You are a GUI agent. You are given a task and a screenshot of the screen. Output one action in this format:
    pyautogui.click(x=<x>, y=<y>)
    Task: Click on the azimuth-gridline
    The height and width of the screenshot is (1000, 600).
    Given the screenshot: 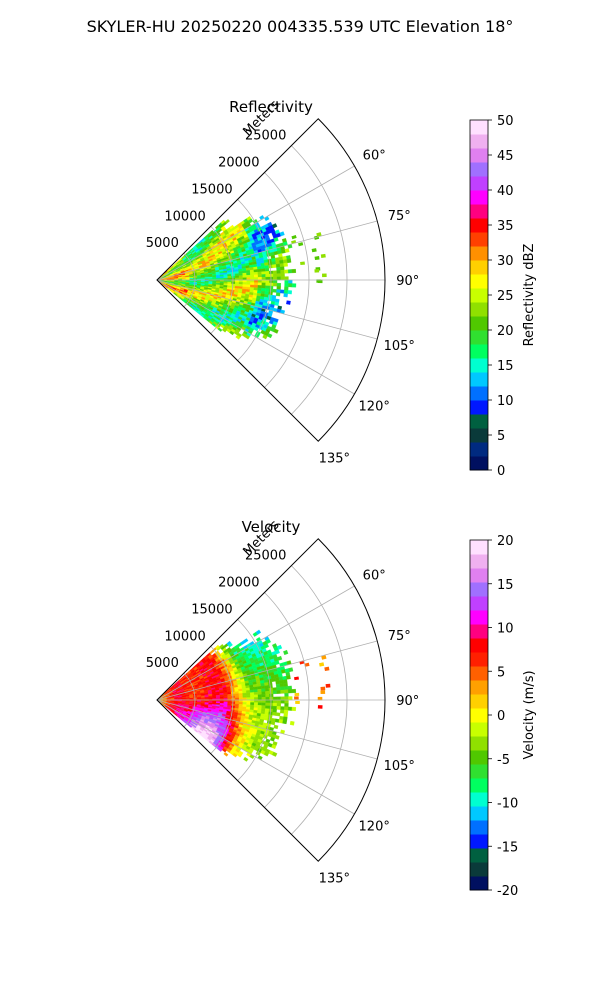 What is the action you would take?
    pyautogui.click(x=255, y=223)
    